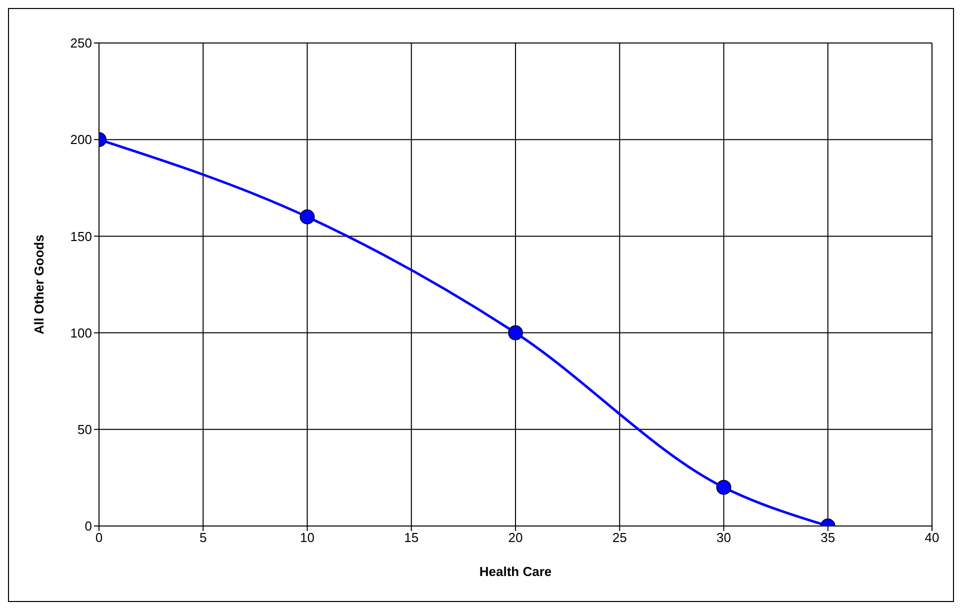 The height and width of the screenshot is (610, 962). I want to click on y-tick-label: 50, so click(85, 430).